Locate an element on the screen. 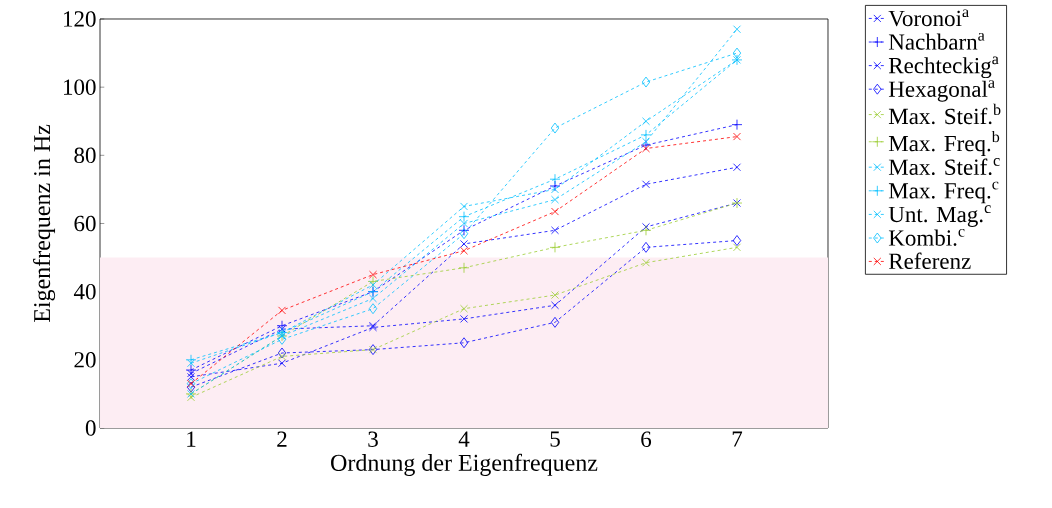 This screenshot has height=508, width=1052. y-tick-label: 100 is located at coordinates (80, 87).